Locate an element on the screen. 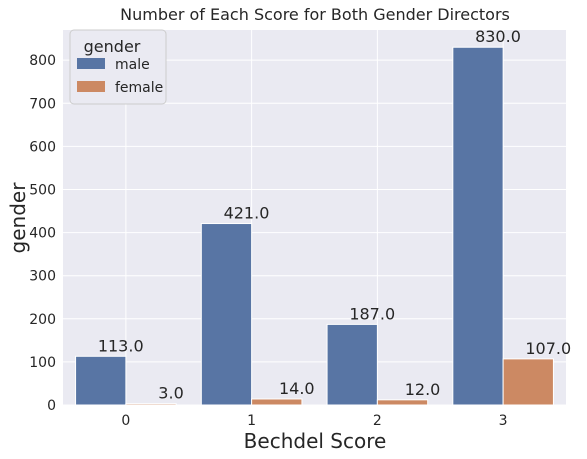 The image size is (587, 459). legend-swatch-female is located at coordinates (91, 86).